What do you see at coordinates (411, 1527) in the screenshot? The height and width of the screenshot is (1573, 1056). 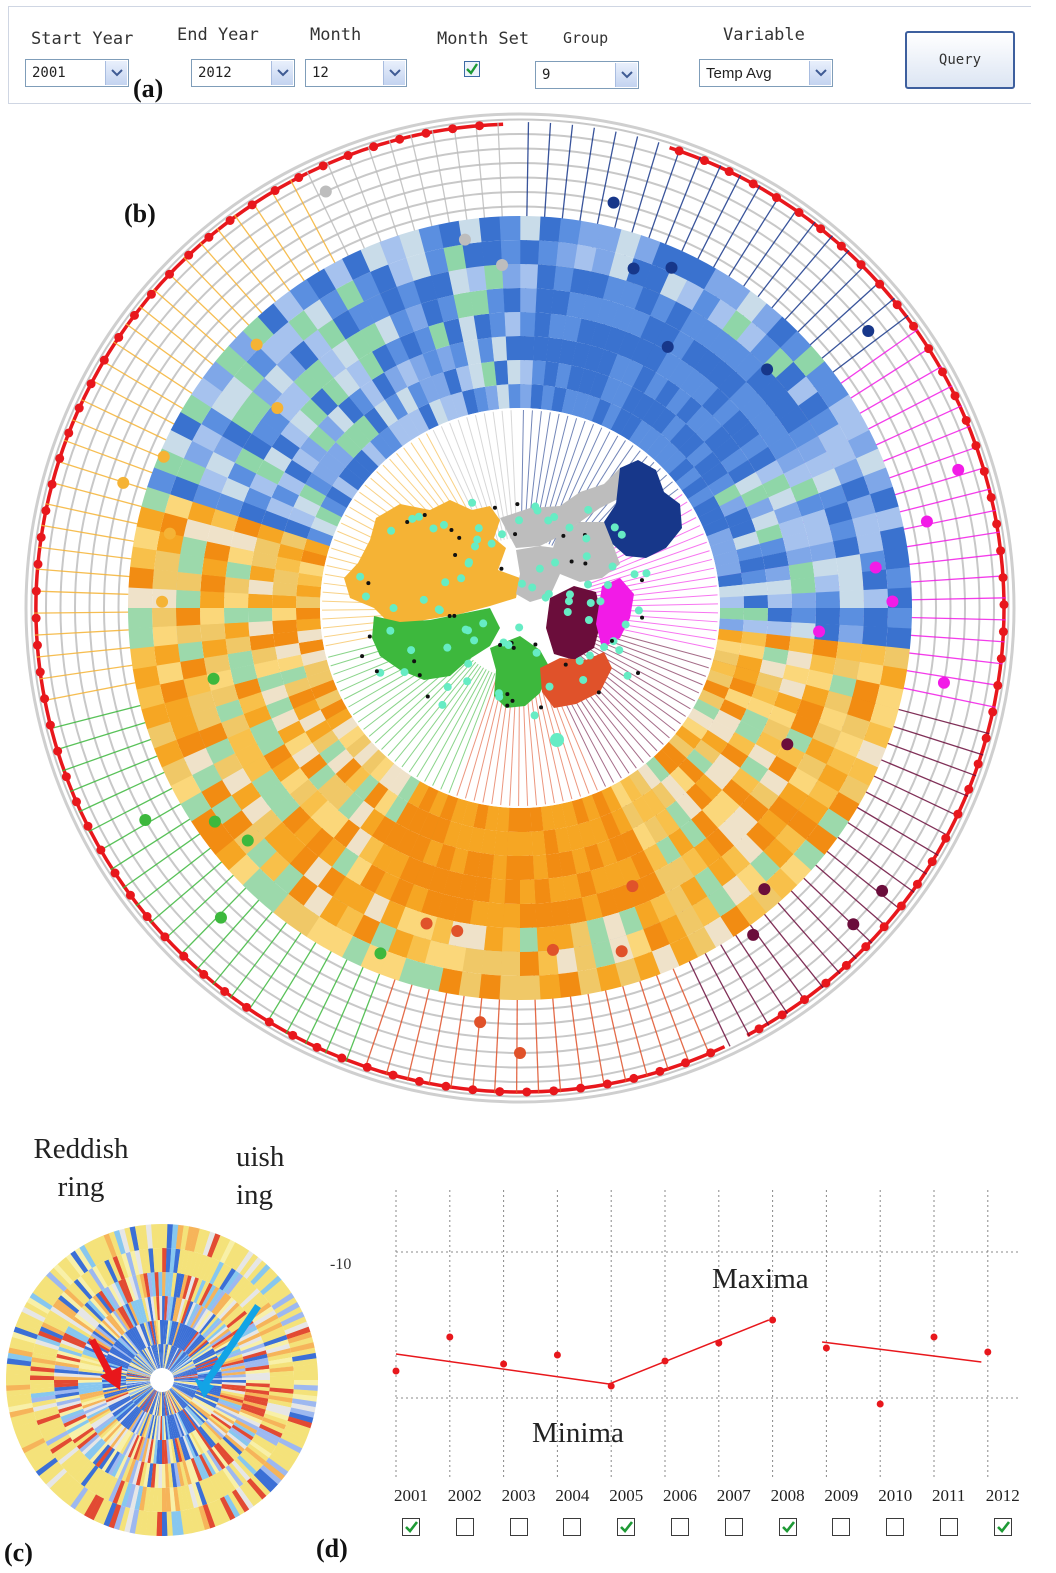 I see `year-checkbox` at bounding box center [411, 1527].